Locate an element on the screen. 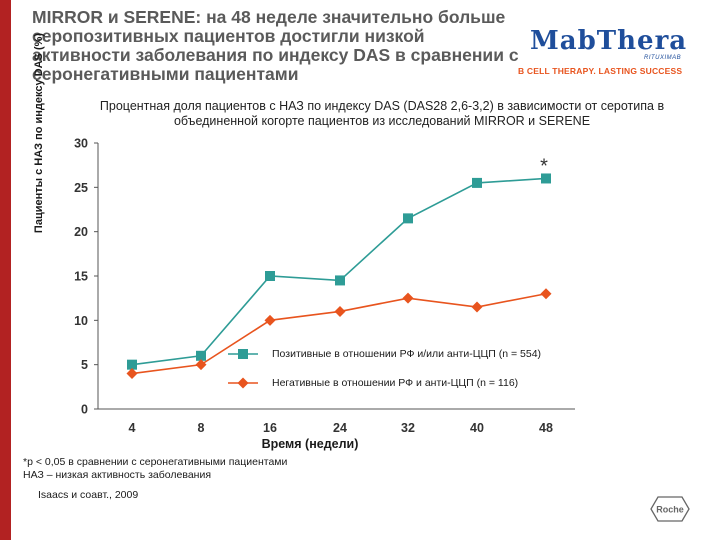 The height and width of the screenshot is (540, 720). roche-logo: Roche is located at coordinates (670, 509).